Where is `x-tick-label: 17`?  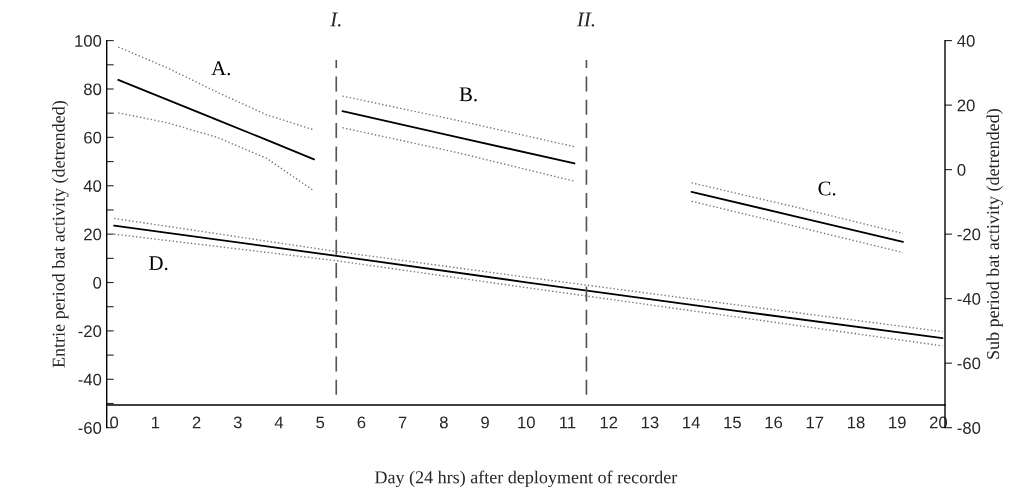
x-tick-label: 17 is located at coordinates (815, 422).